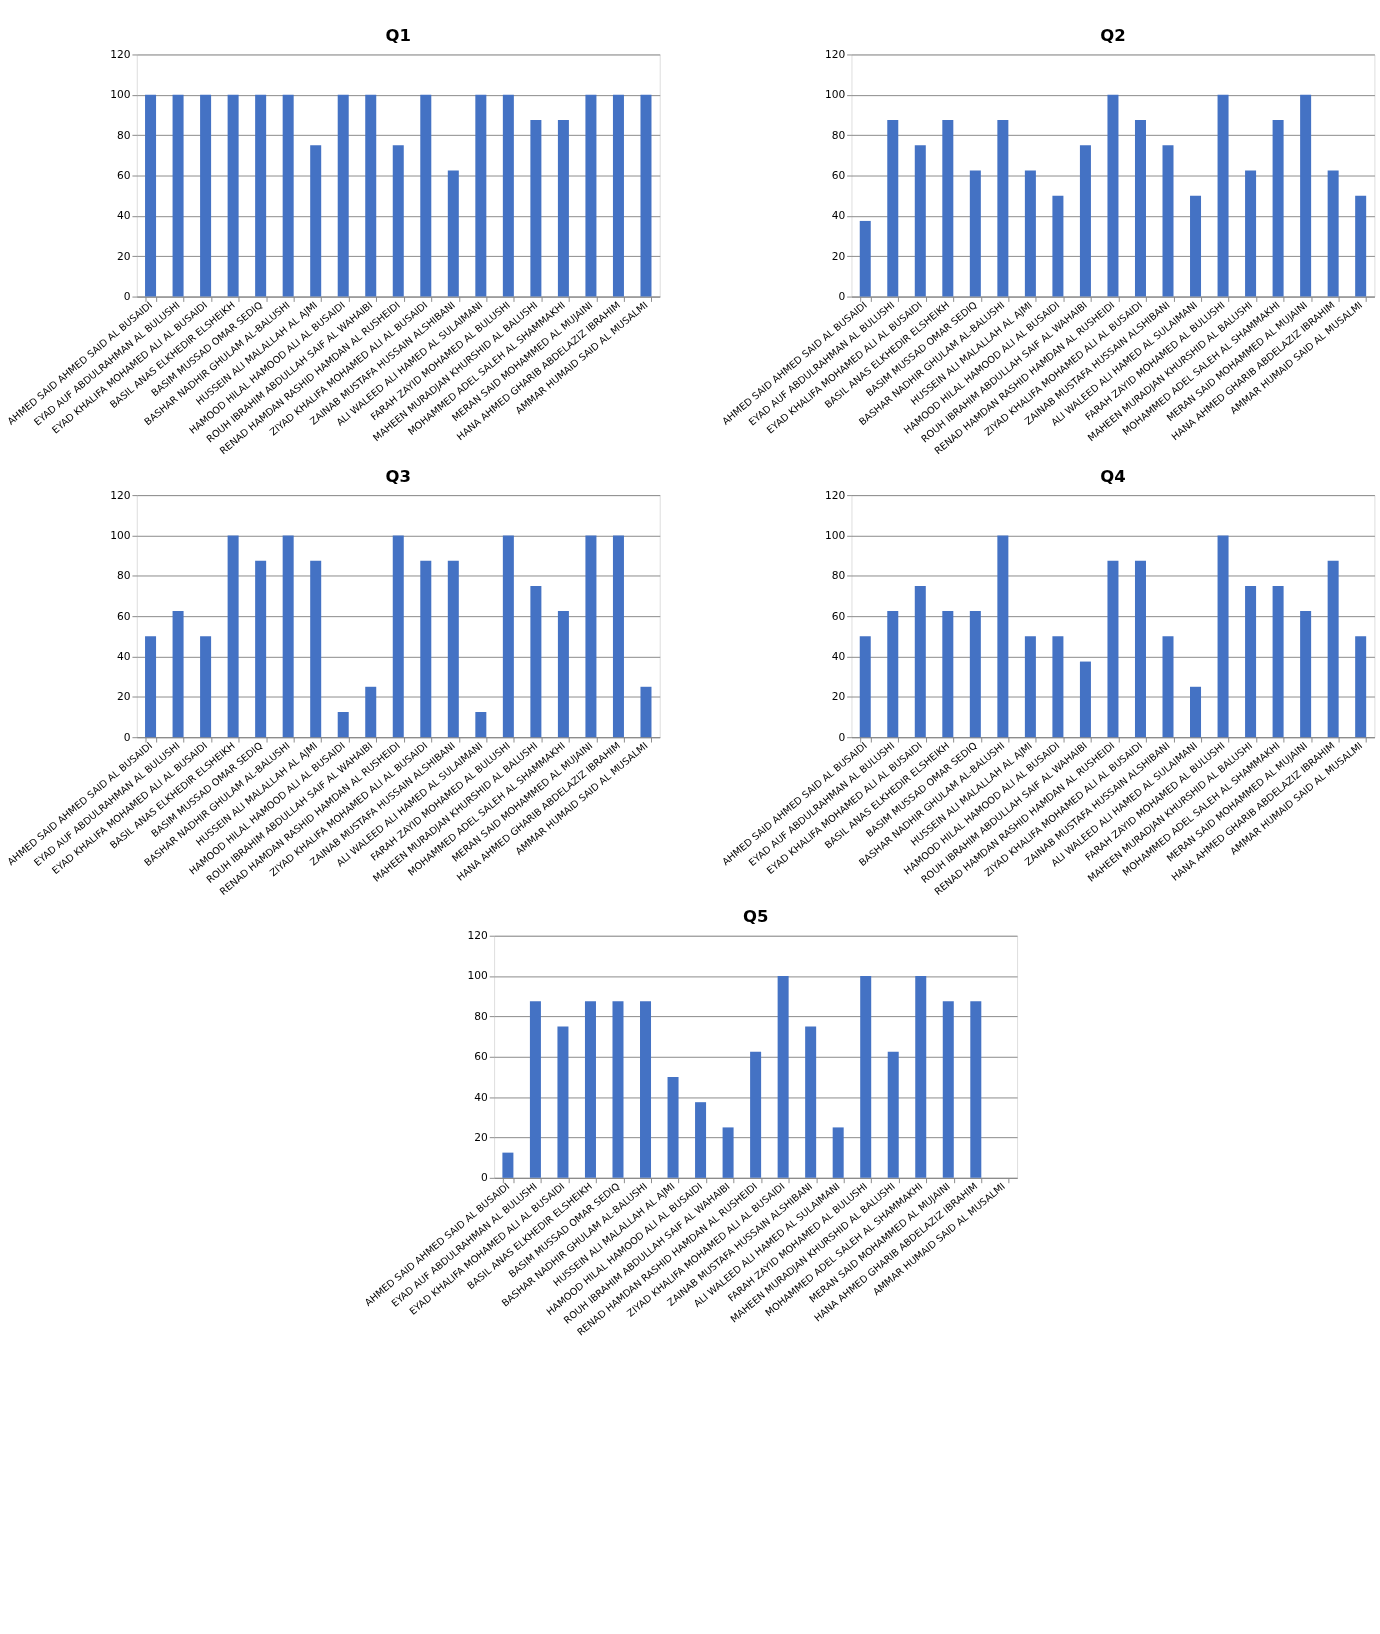 This screenshot has width=1380, height=1634. Describe the element at coordinates (1113, 476) in the screenshot. I see `chart-title: Q4` at that location.